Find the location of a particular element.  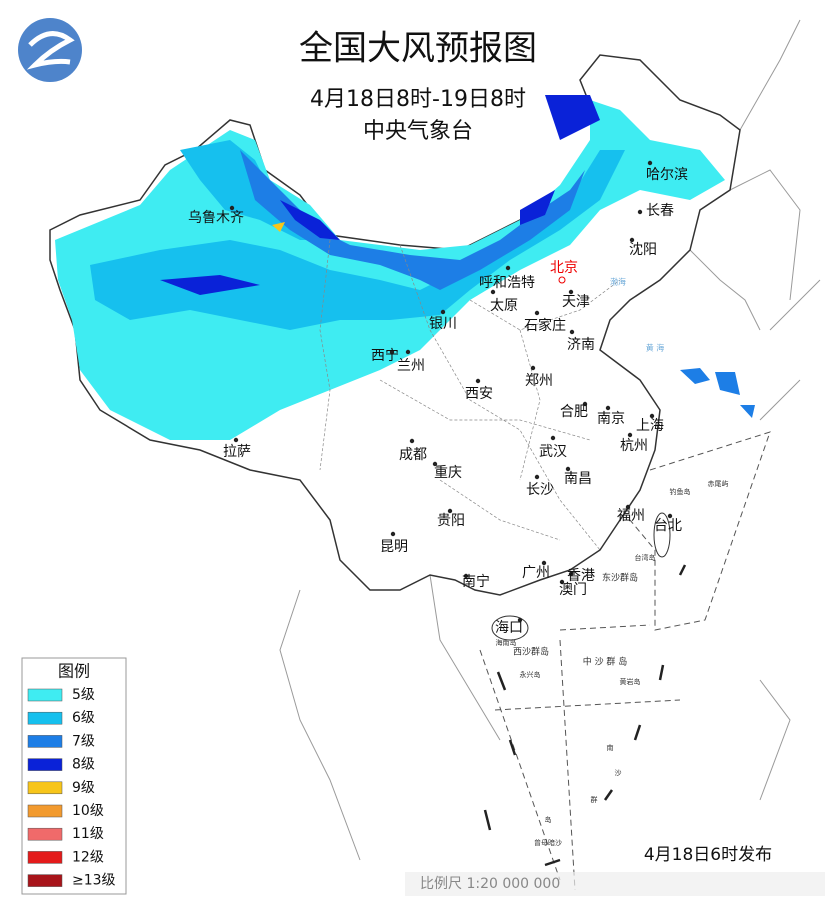

city-label: 西安 is located at coordinates (479, 394).